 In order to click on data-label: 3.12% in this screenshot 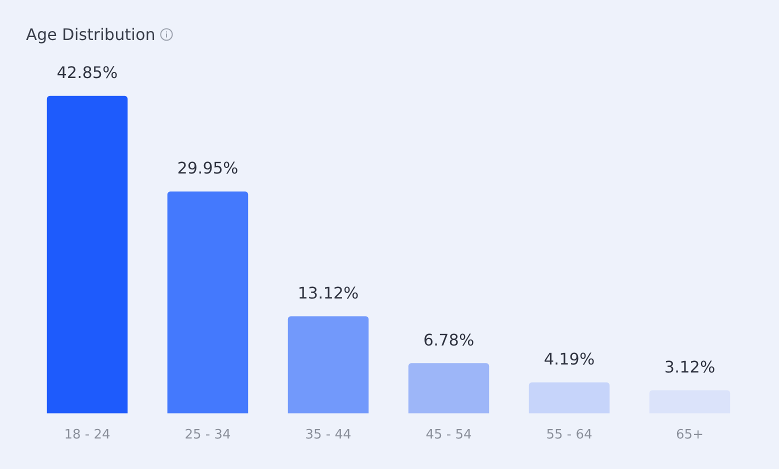, I will do `click(690, 366)`.